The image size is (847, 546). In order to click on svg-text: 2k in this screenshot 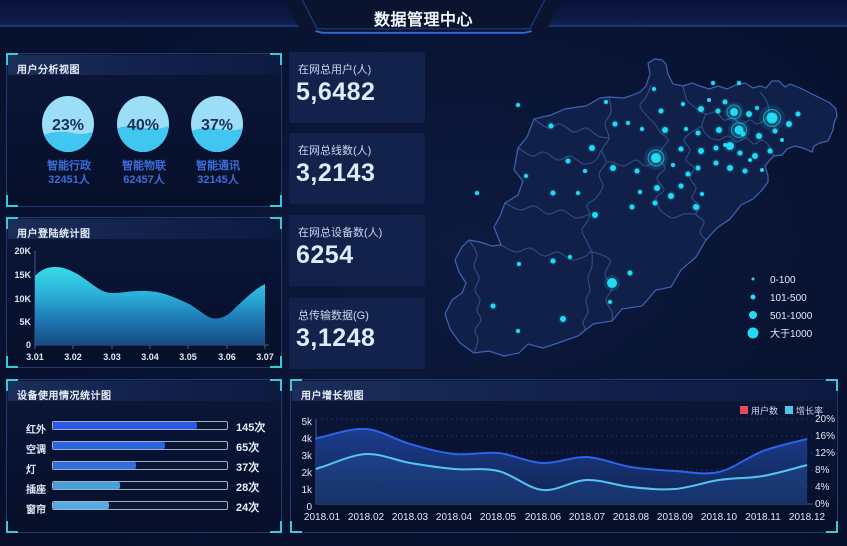, I will do `click(307, 473)`.